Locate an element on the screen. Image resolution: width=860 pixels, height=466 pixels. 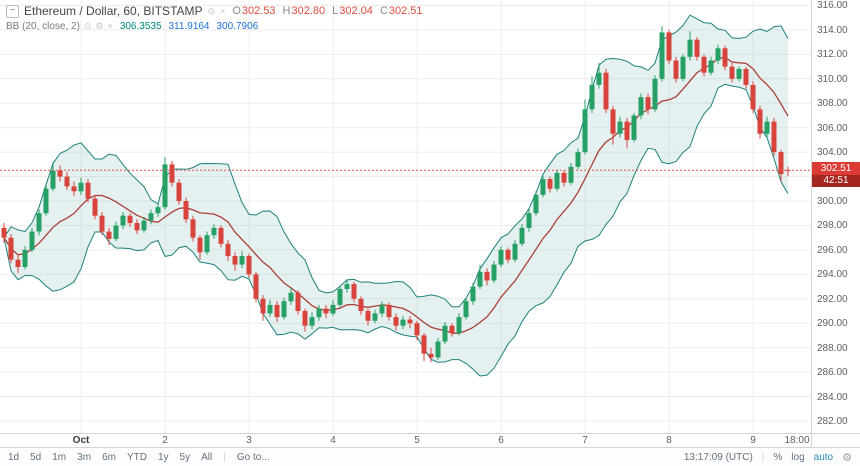
price-tick-label: 294.00 is located at coordinates (832, 275).